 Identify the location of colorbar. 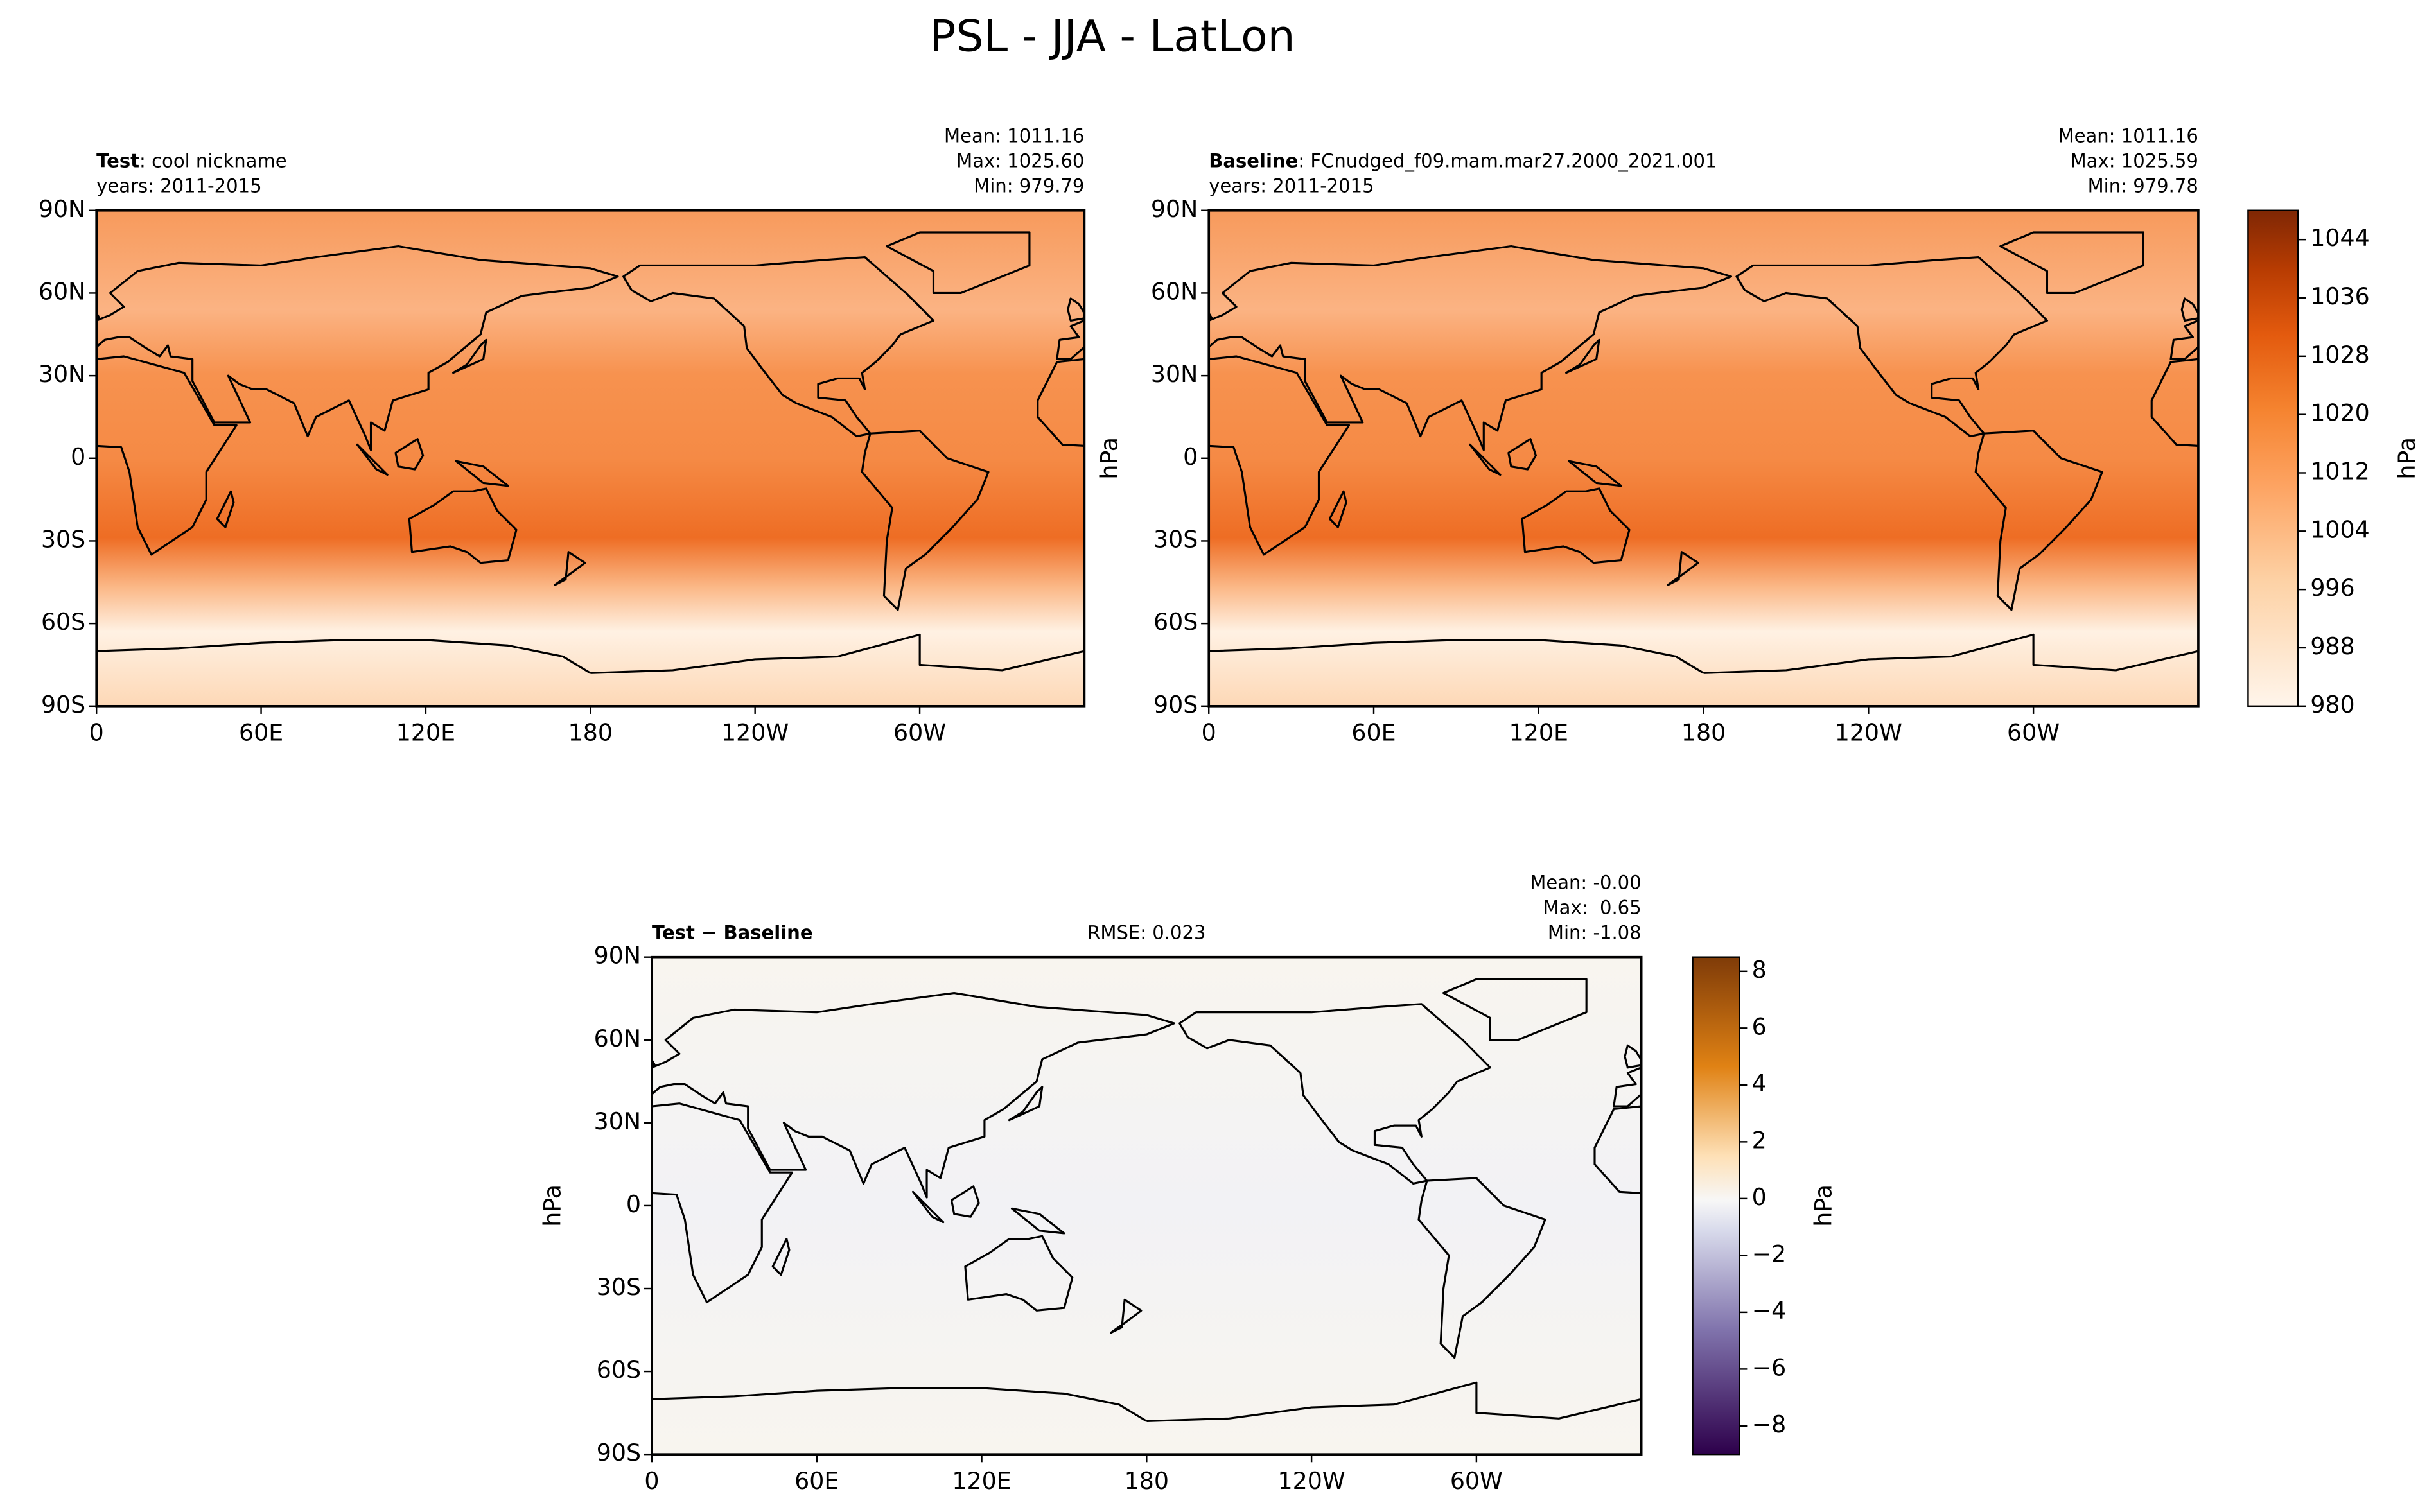
(1716, 1206).